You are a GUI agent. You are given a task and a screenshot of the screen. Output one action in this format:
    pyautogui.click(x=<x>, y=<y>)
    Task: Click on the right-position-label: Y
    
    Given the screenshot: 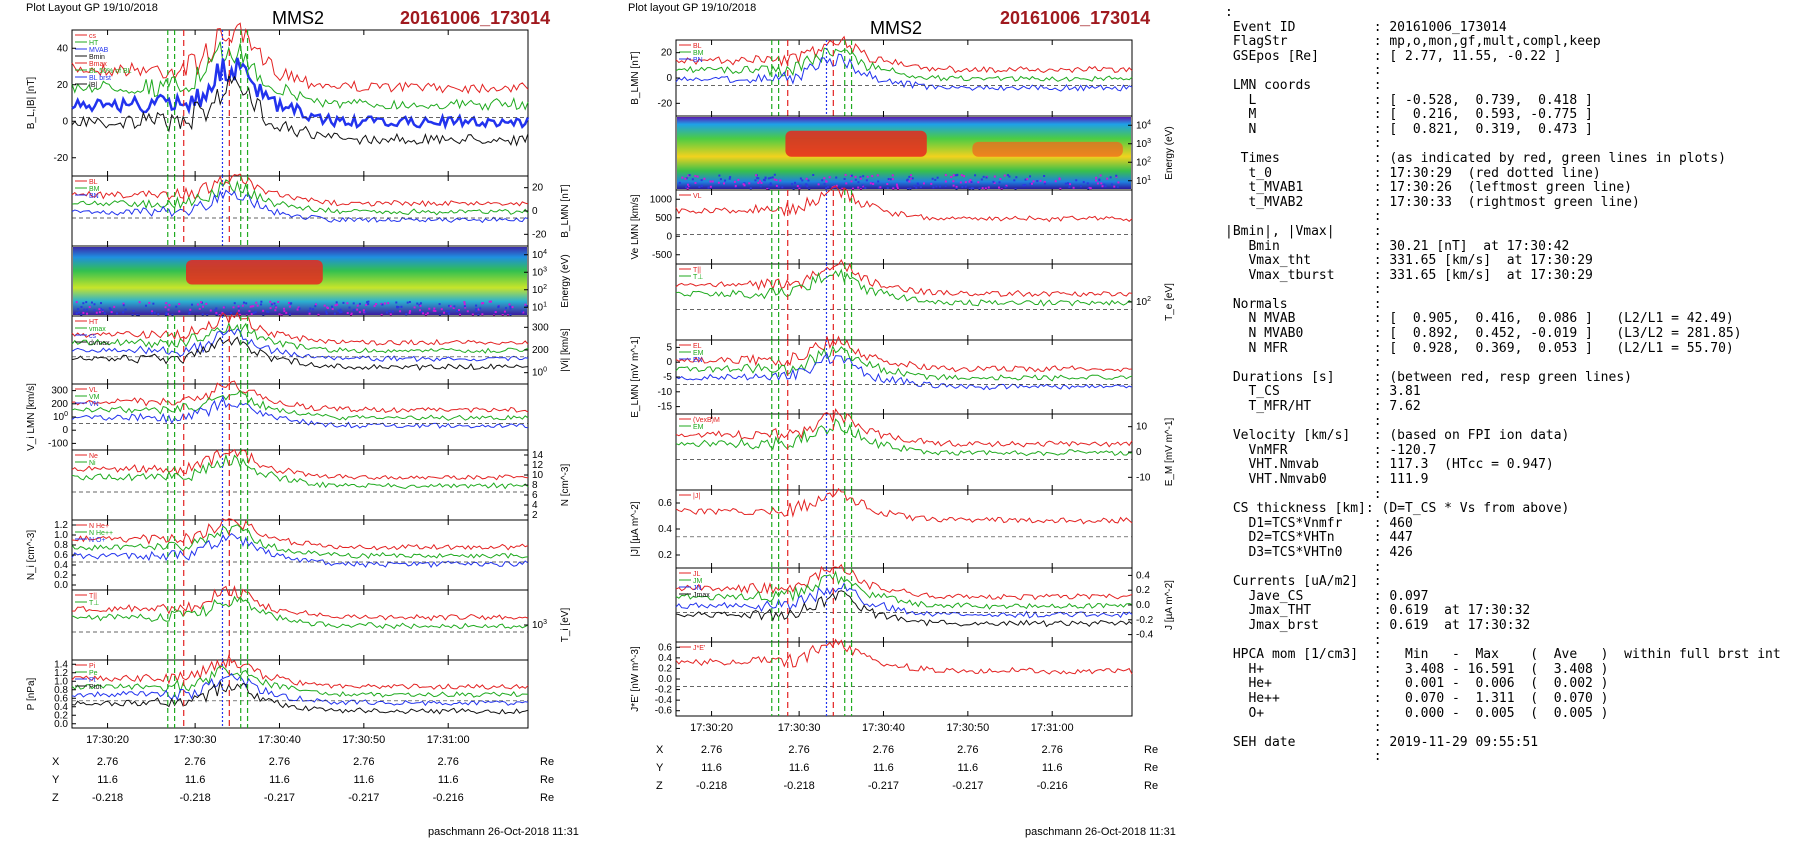 What is the action you would take?
    pyautogui.click(x=660, y=768)
    